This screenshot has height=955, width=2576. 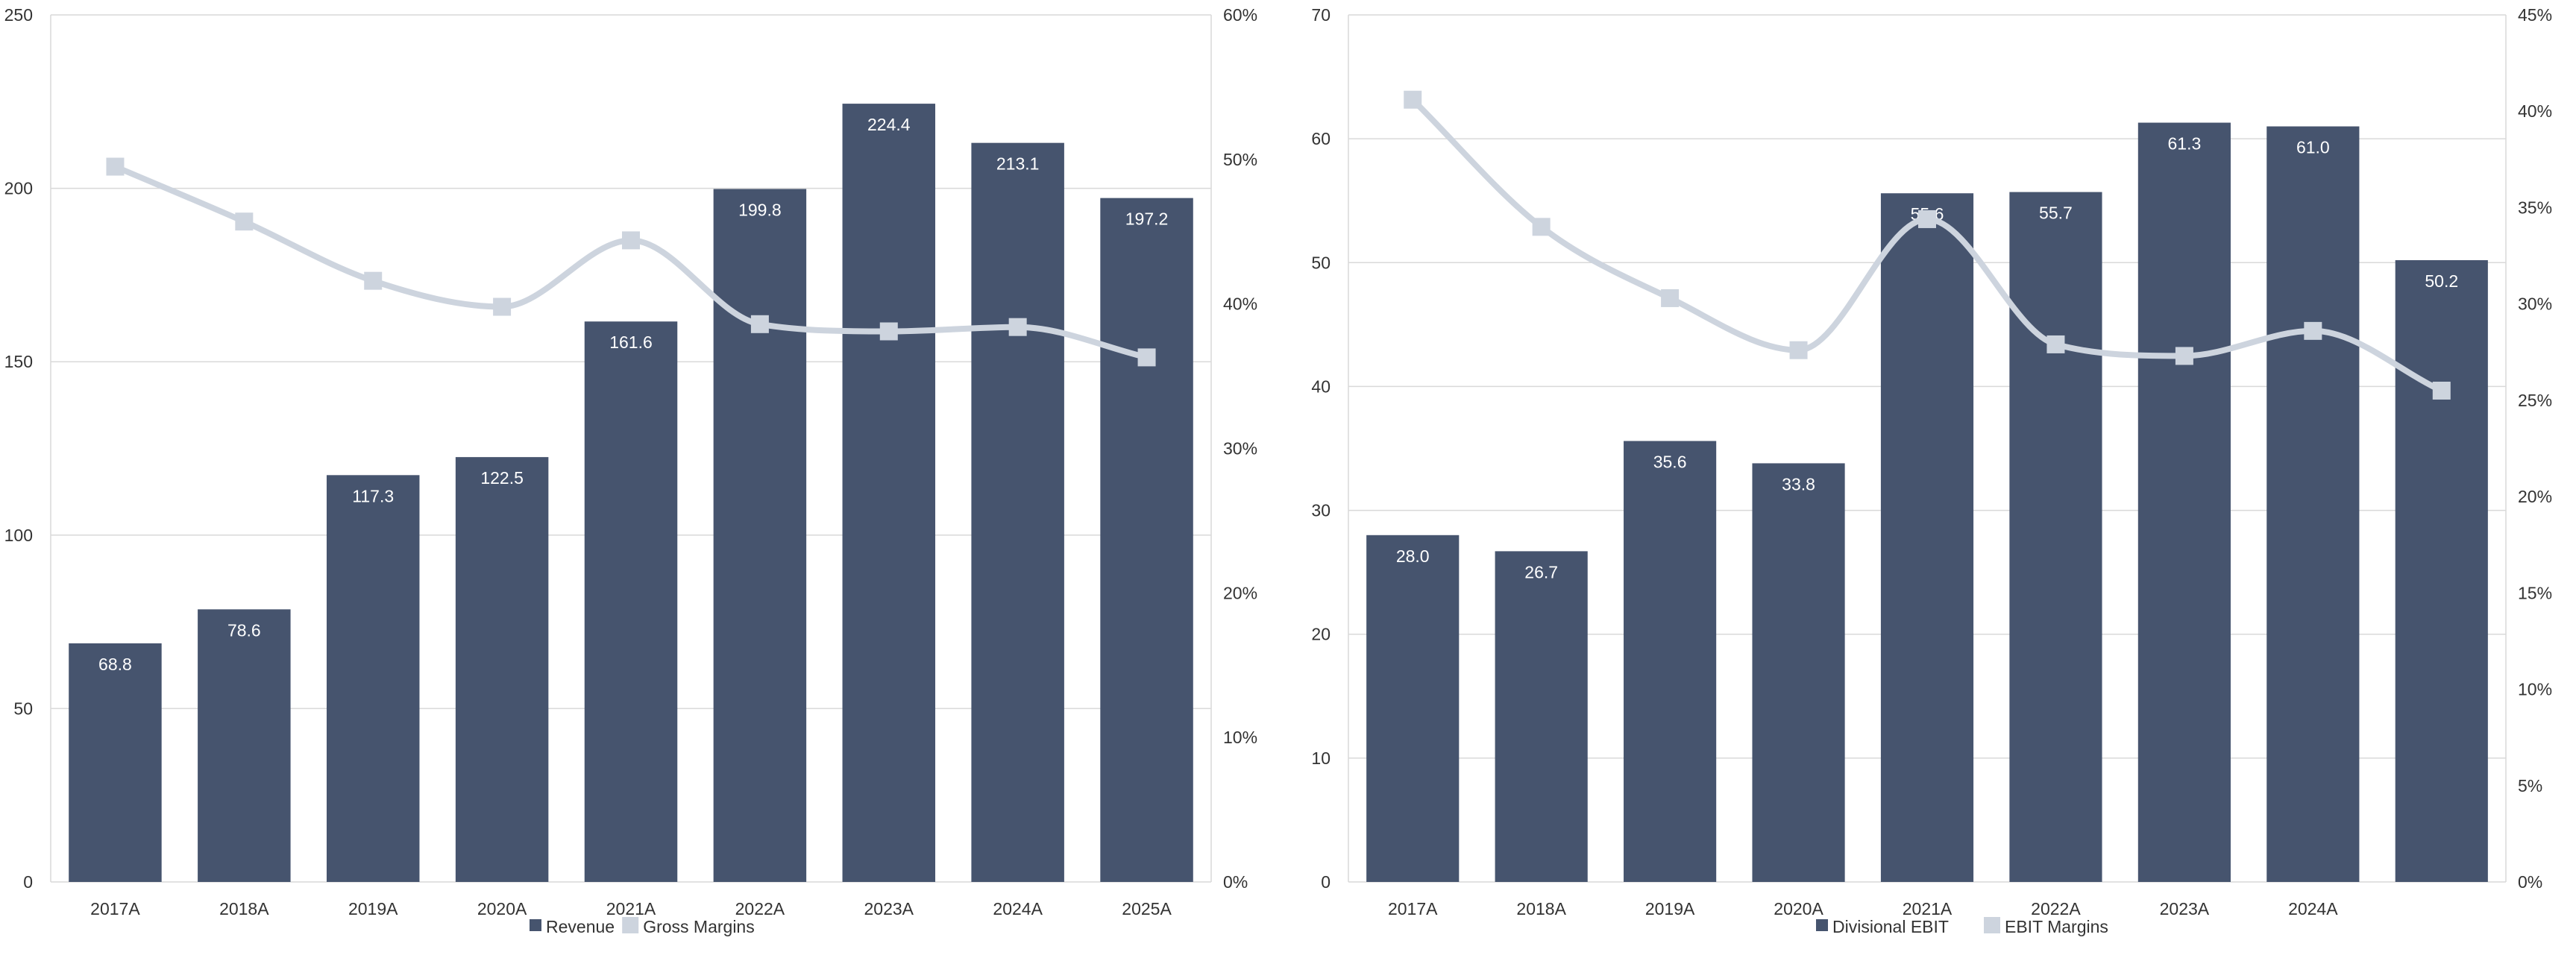 I want to click on y-left-tick-label: 10, so click(x=1321, y=758).